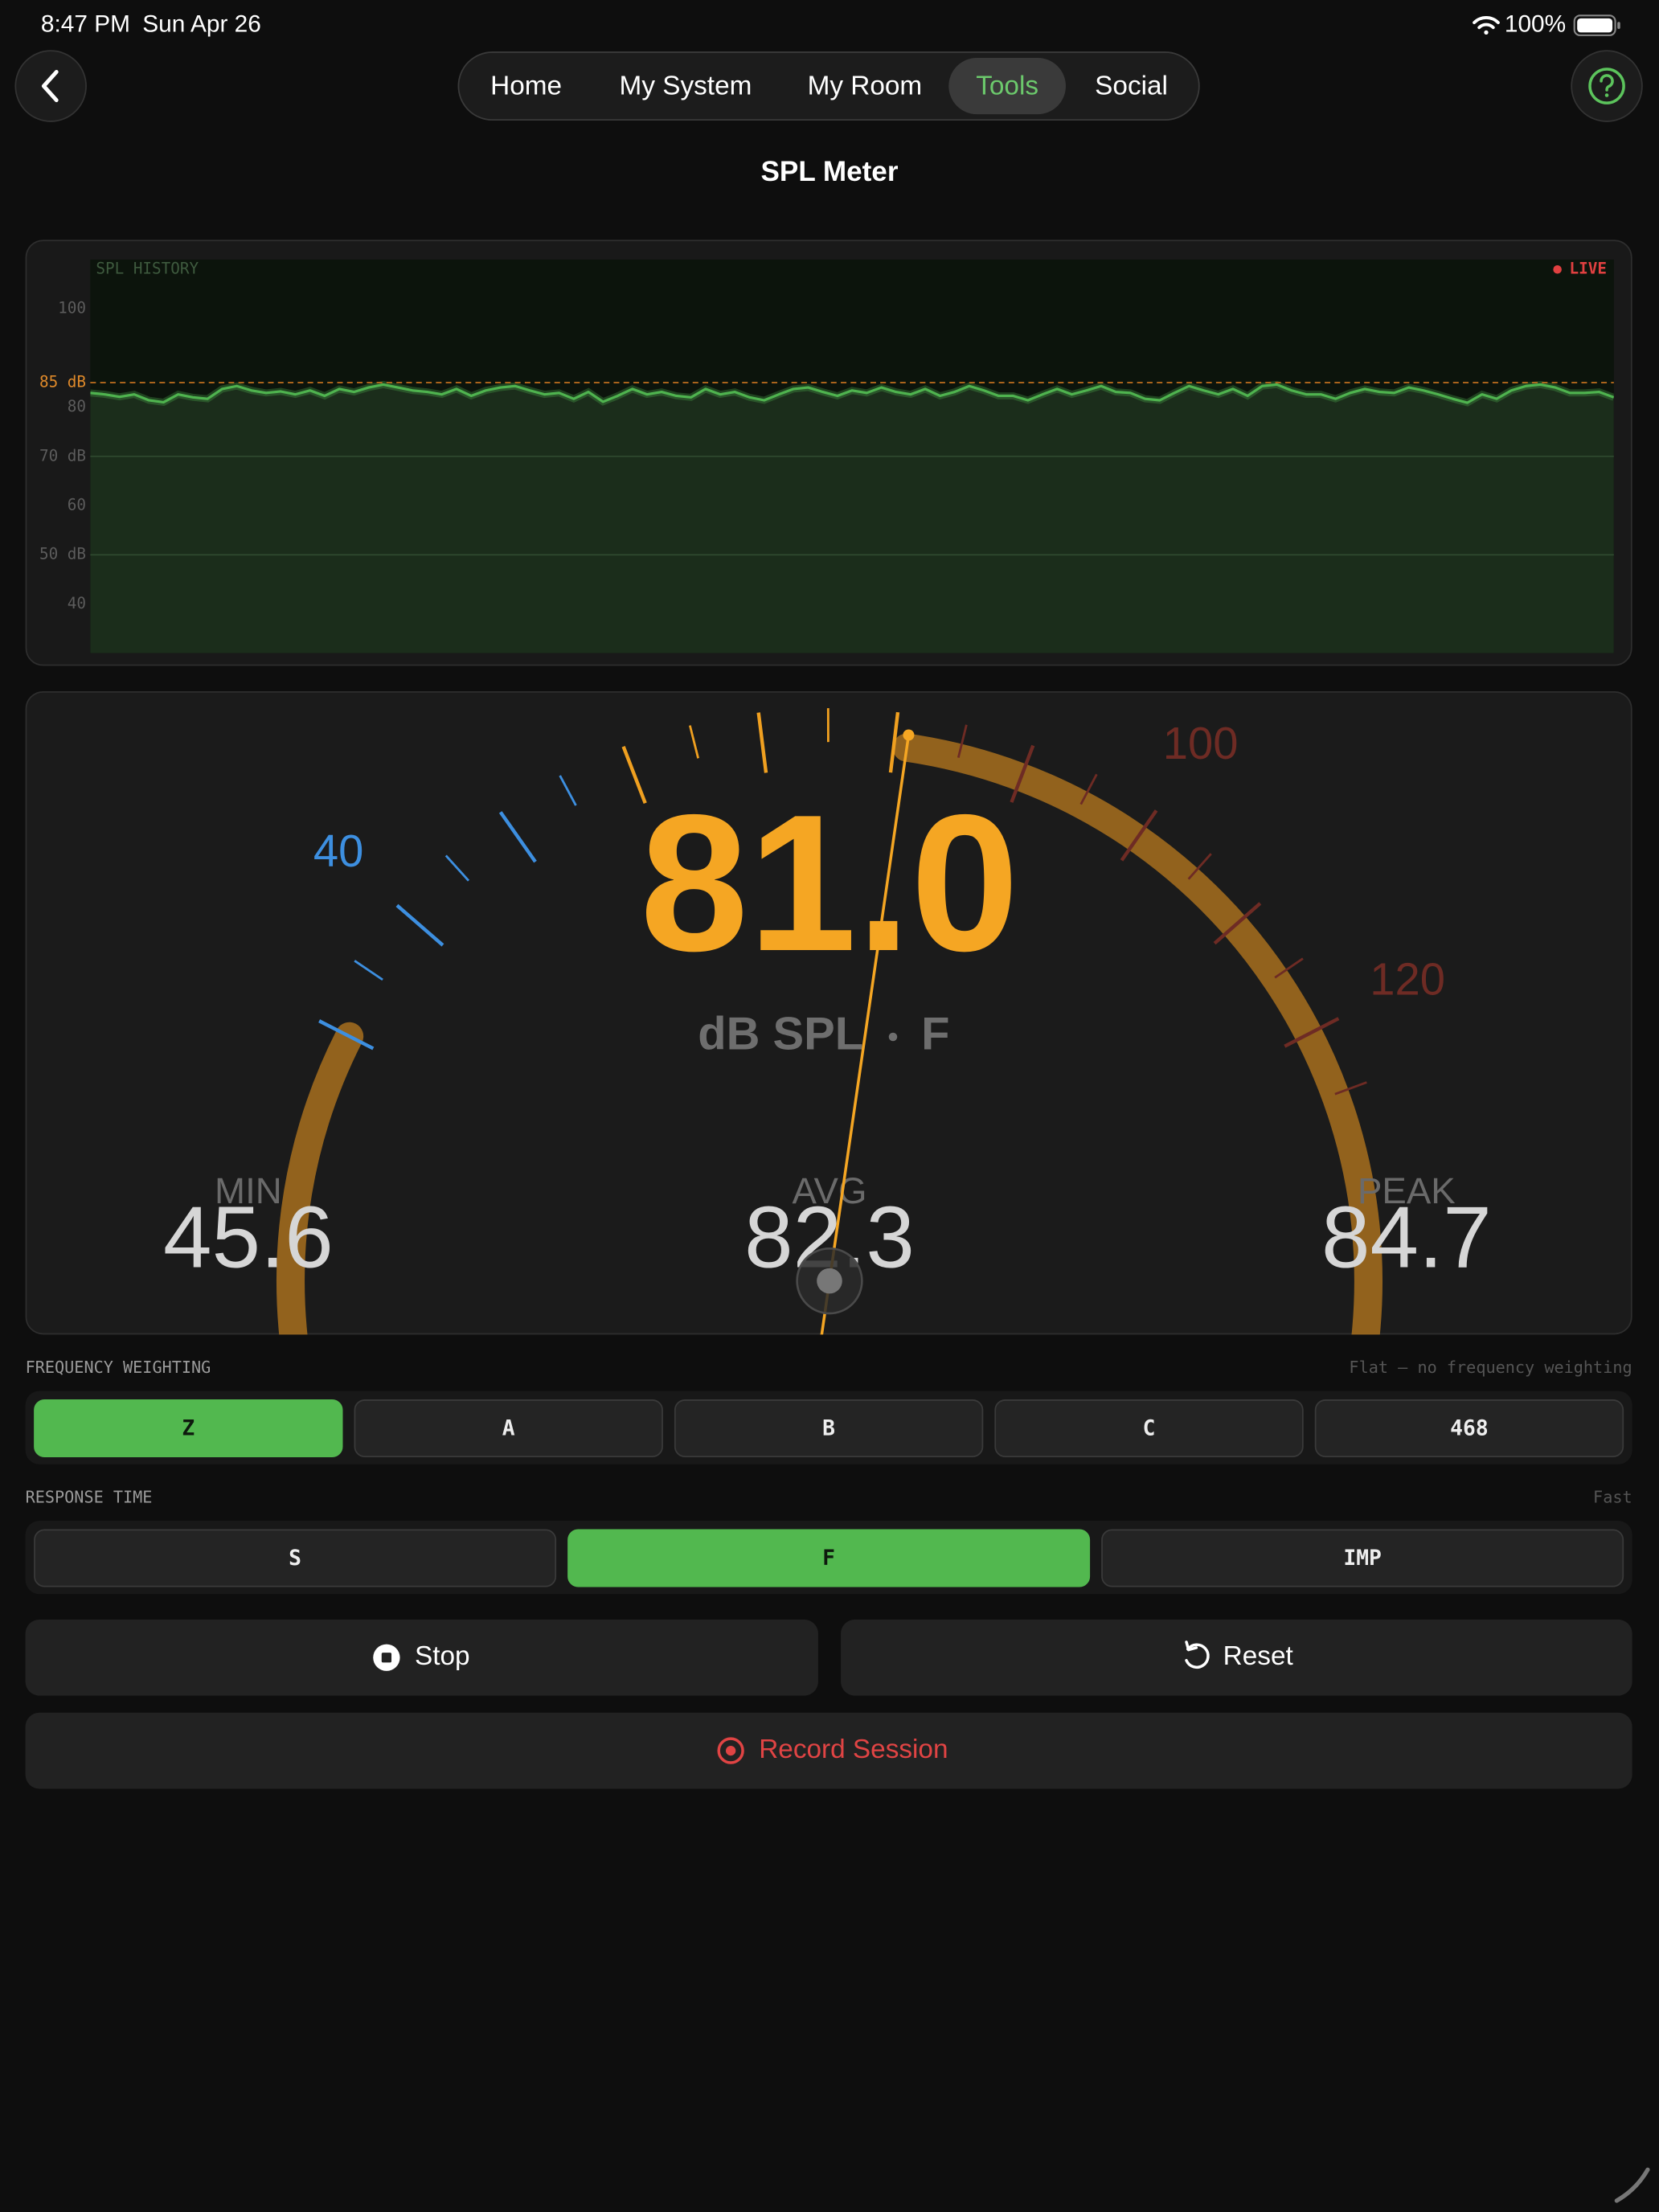 The image size is (1659, 2212). What do you see at coordinates (62, 455) in the screenshot?
I see `y-tick-label: 70 dB` at bounding box center [62, 455].